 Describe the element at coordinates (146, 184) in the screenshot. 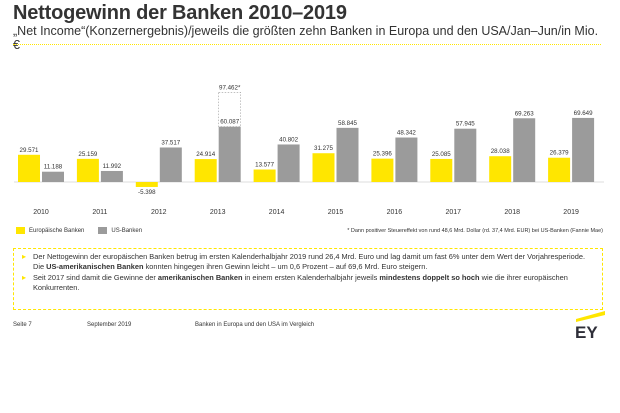

I see `bar-europe-2012` at that location.